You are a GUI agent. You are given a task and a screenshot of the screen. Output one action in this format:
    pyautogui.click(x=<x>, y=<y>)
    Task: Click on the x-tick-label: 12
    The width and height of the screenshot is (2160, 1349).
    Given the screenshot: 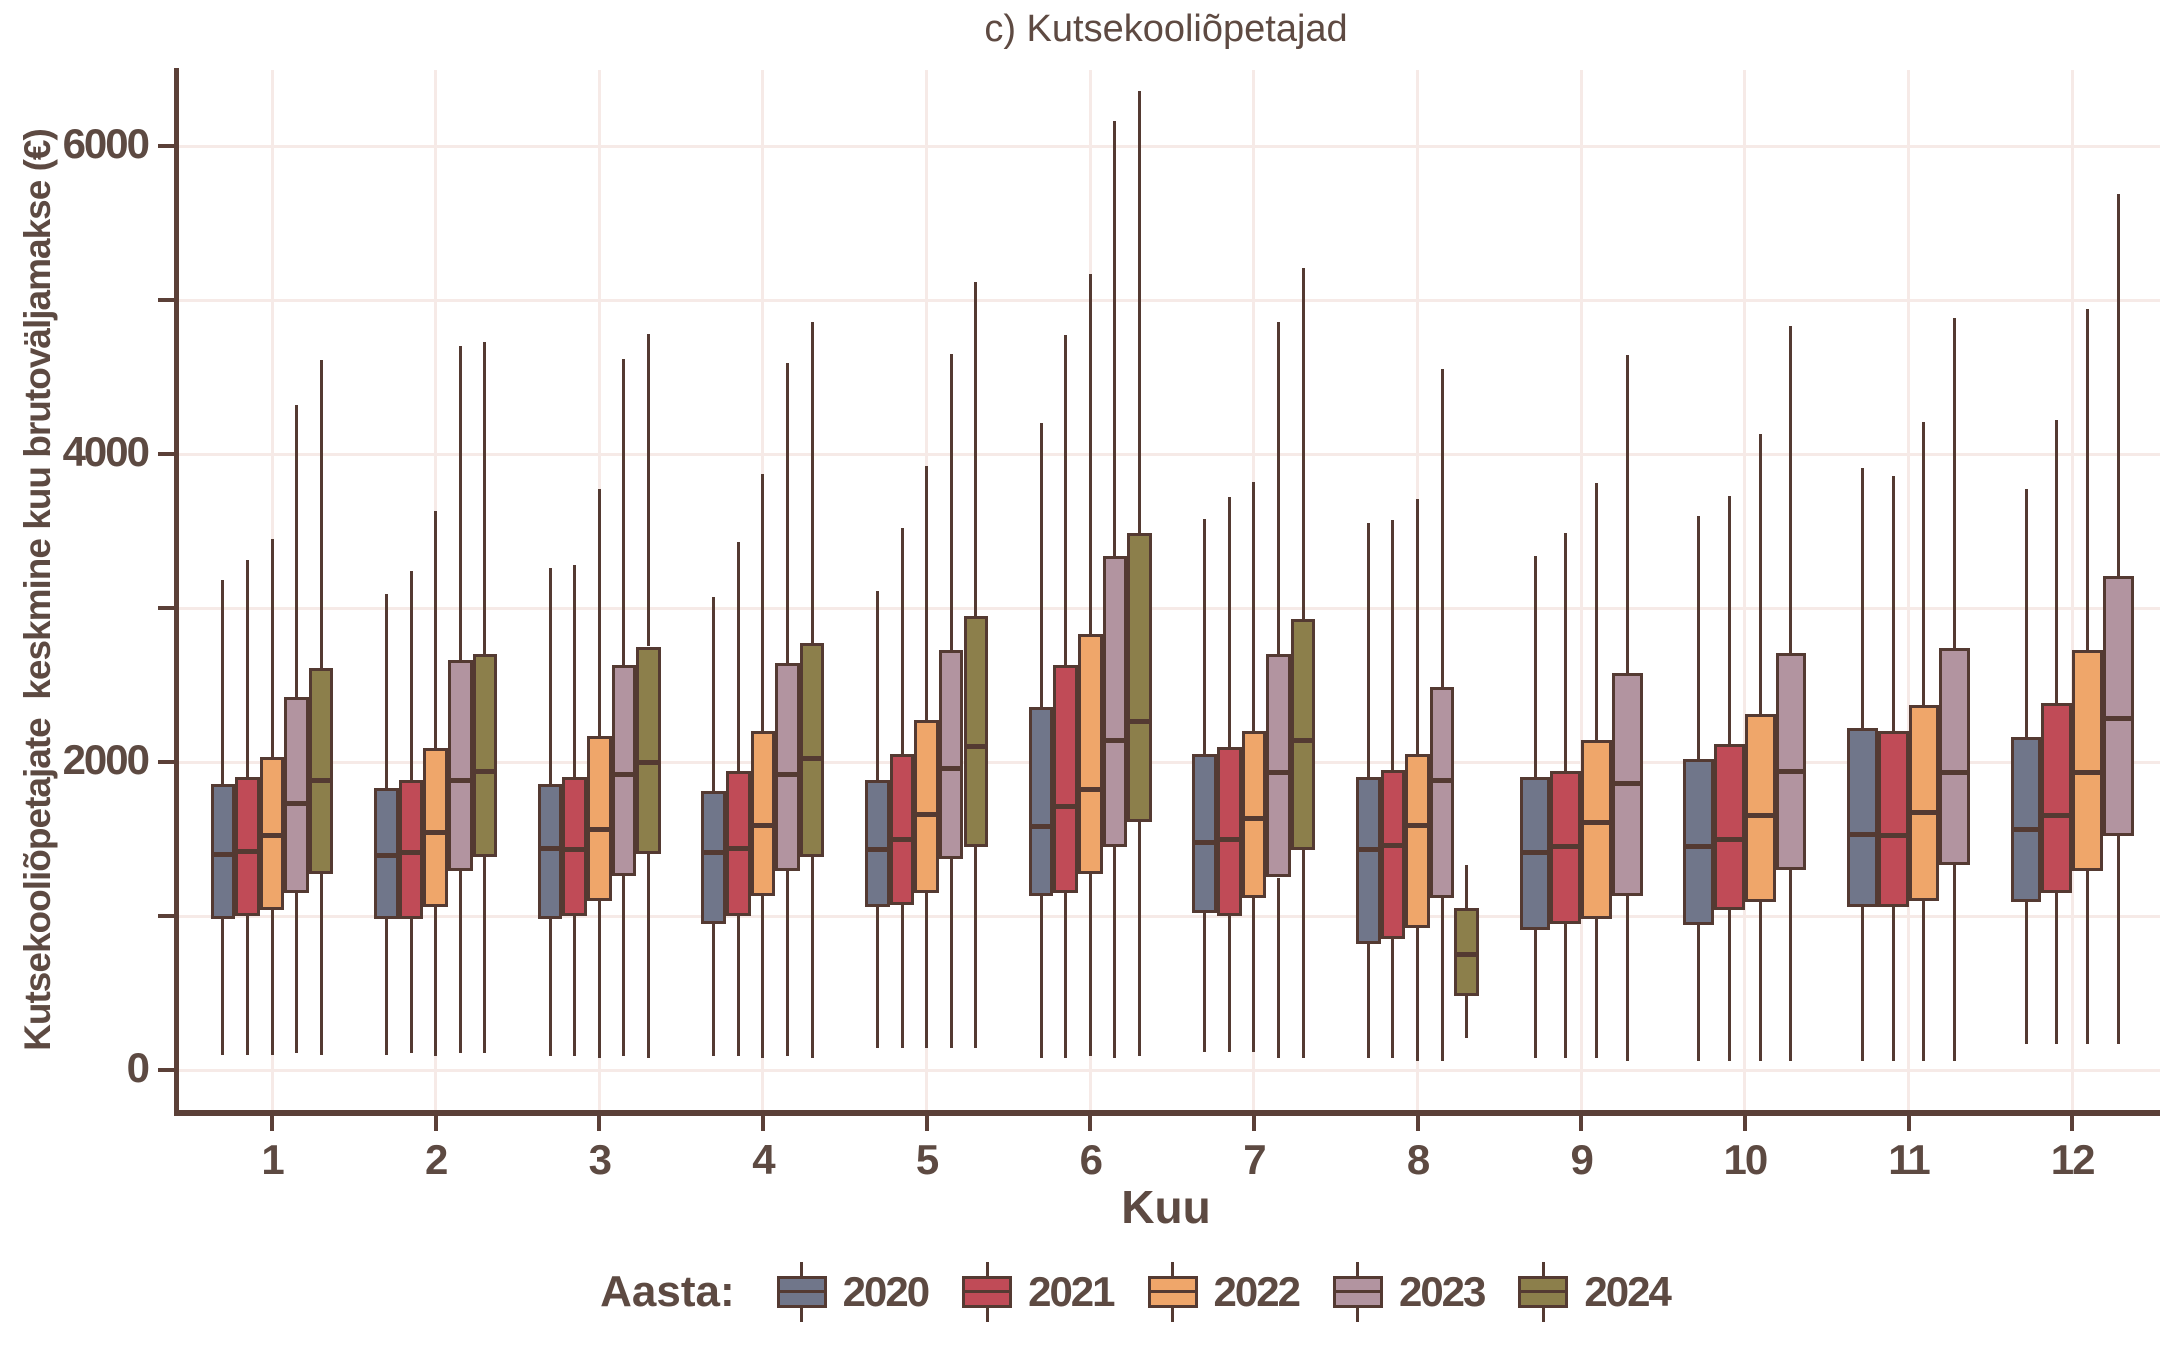 What is the action you would take?
    pyautogui.click(x=2073, y=1159)
    